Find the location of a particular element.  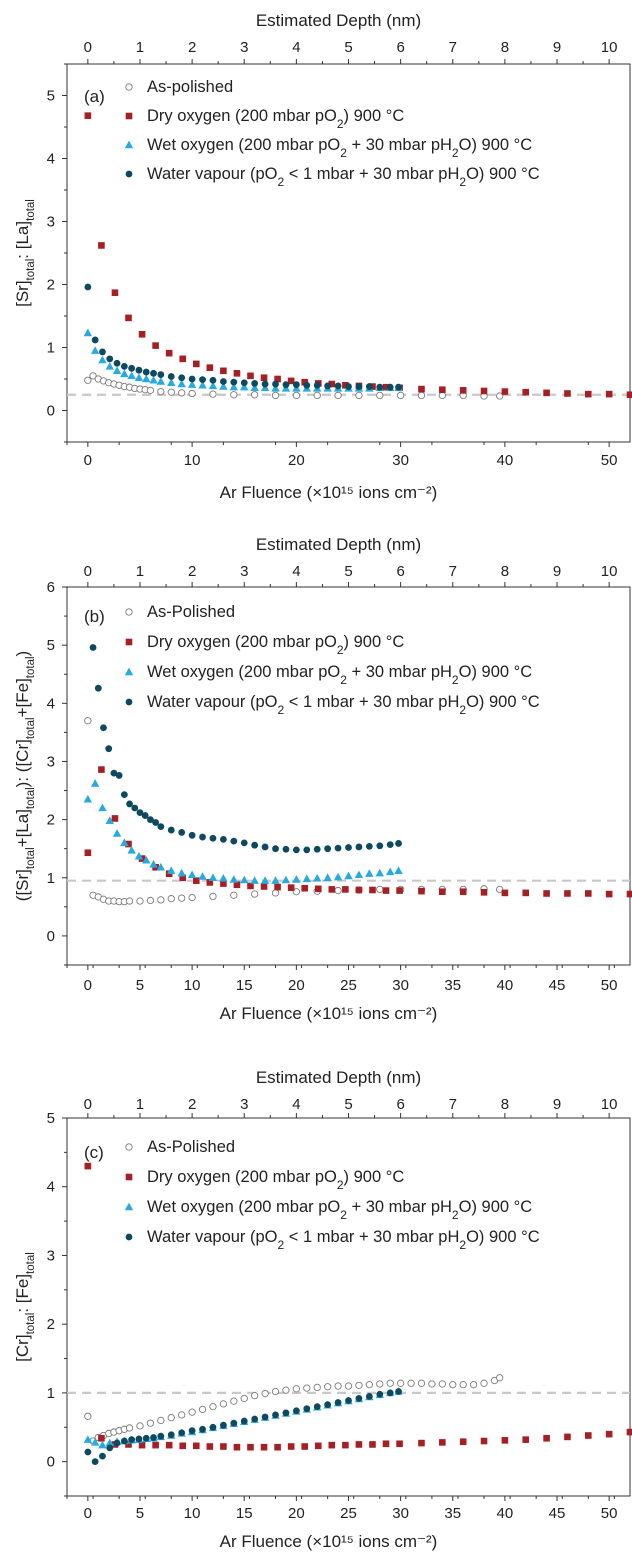

panel-b-legend-marker is located at coordinates (129, 642).